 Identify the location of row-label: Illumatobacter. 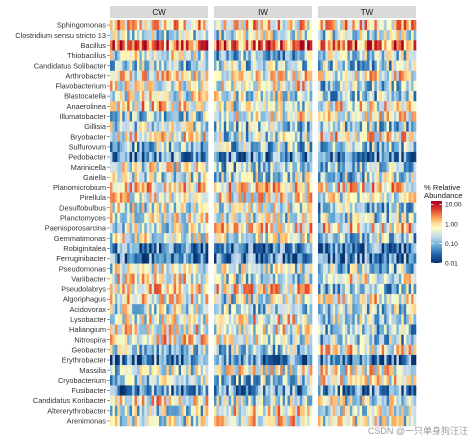
(83, 116).